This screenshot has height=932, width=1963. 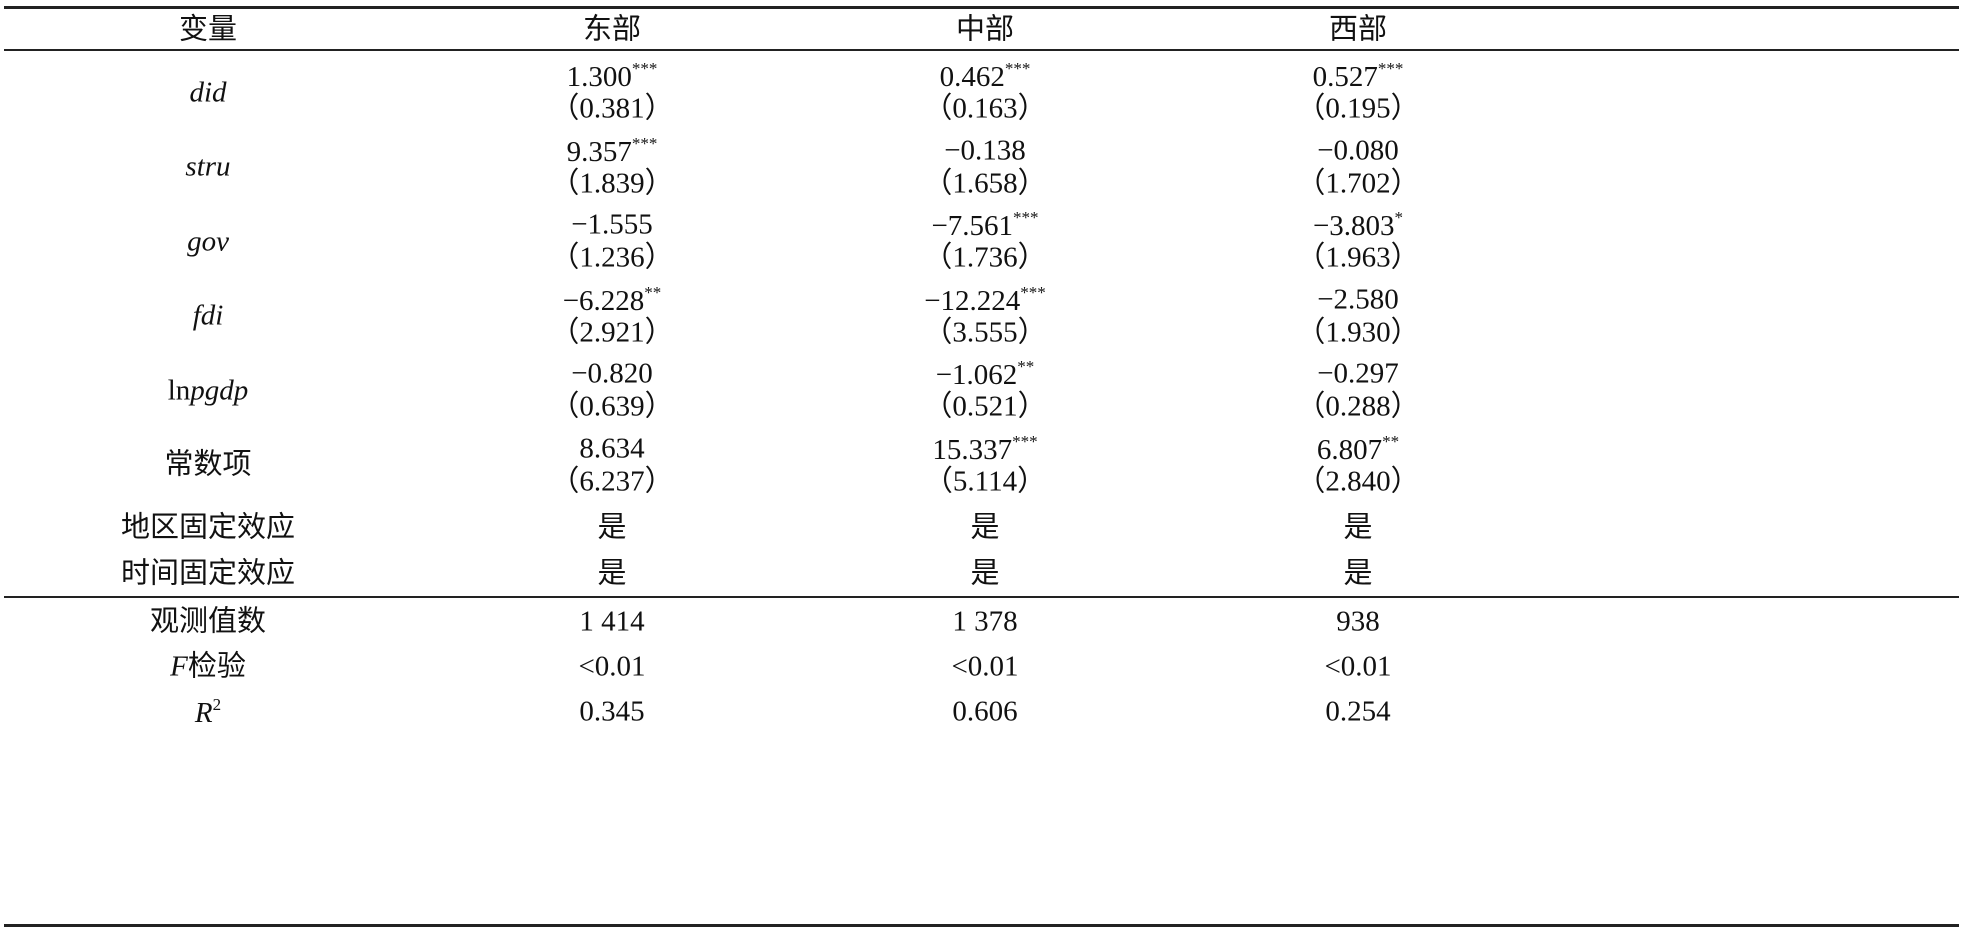 What do you see at coordinates (599, 77) in the screenshot?
I see `coefficient: 1.300` at bounding box center [599, 77].